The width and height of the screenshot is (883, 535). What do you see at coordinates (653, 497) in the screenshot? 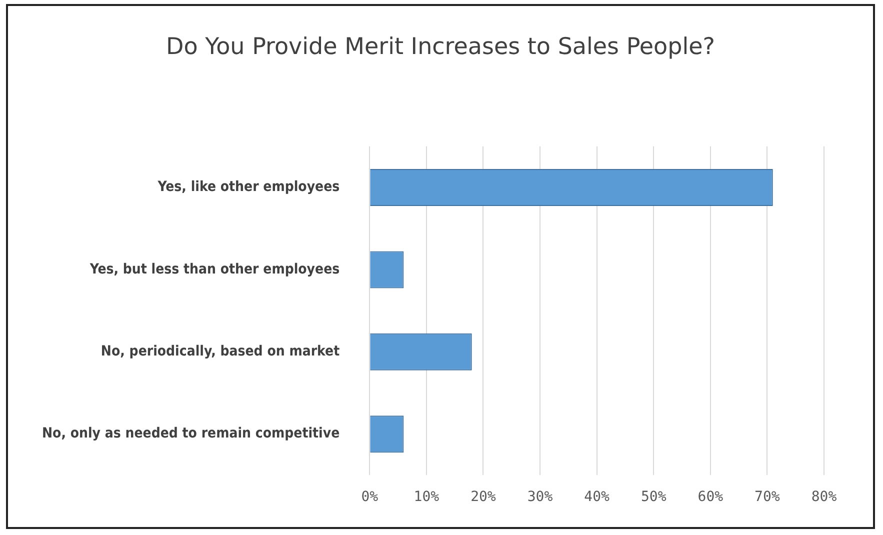
I see `x-tick-label: 50%` at bounding box center [653, 497].